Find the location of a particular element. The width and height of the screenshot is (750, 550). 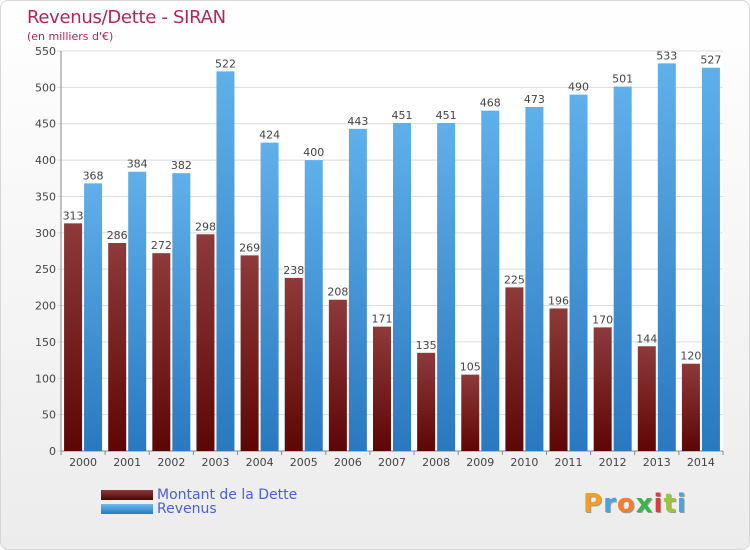

logo-letter: x is located at coordinates (644, 504).